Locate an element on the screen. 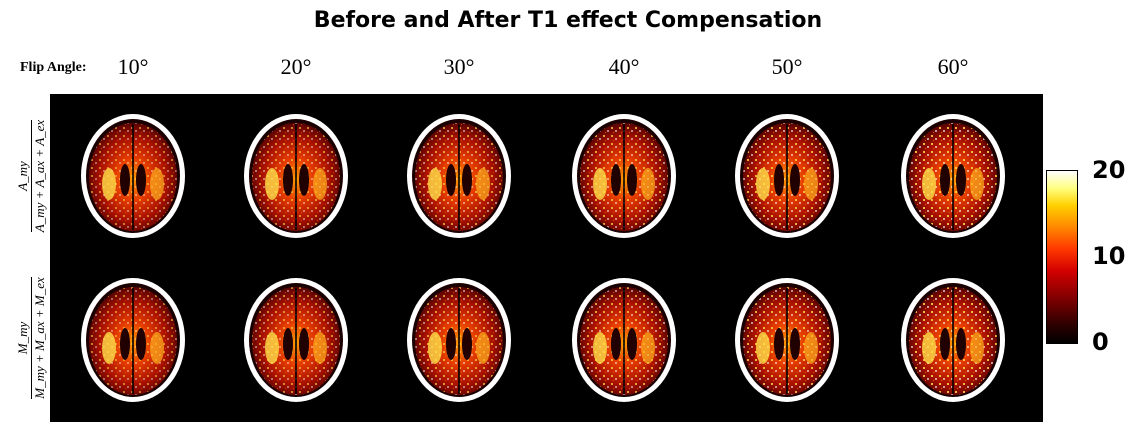 This screenshot has height=438, width=1136. flip-angle-50: 50° is located at coordinates (787, 66).